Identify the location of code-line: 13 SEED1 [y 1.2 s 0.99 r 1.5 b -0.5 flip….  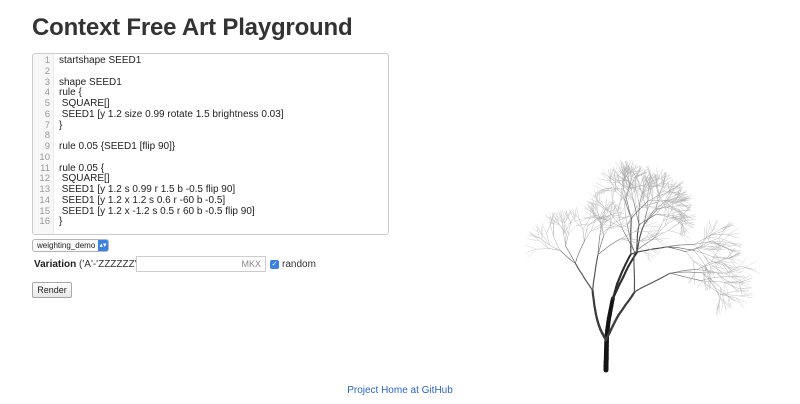
(210, 190).